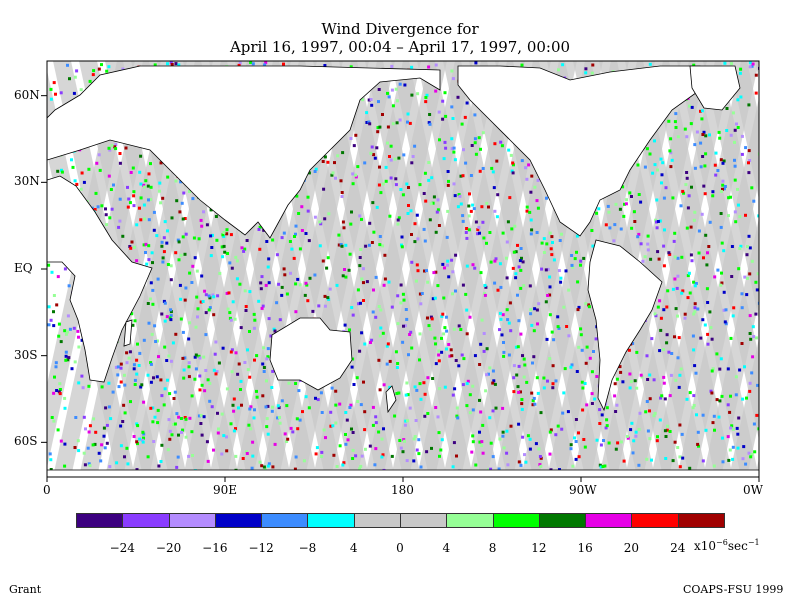 This screenshot has height=600, width=800. I want to click on lon-label-1: 90E, so click(225, 490).